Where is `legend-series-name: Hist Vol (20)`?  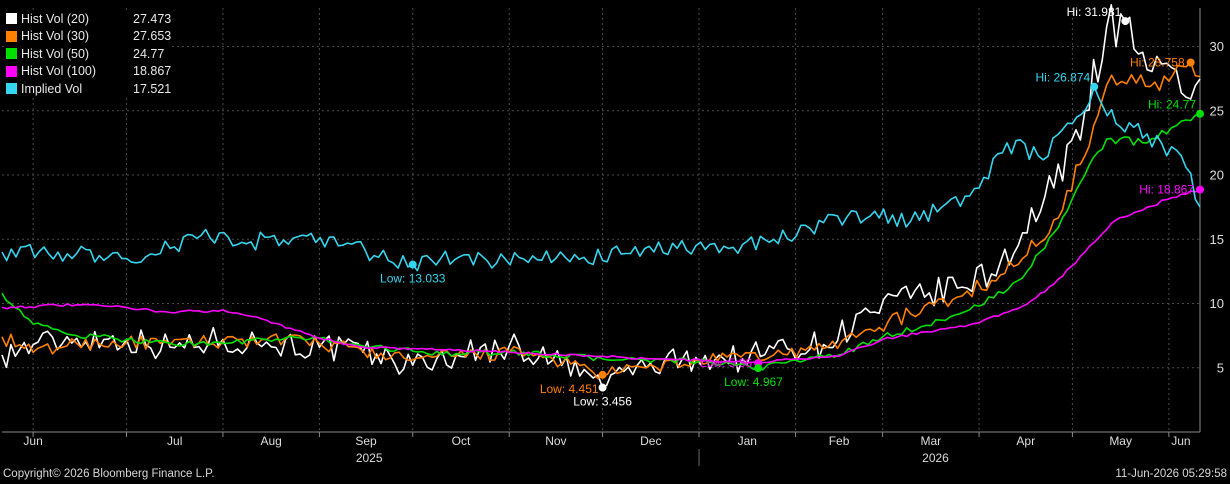 legend-series-name: Hist Vol (20) is located at coordinates (55, 18).